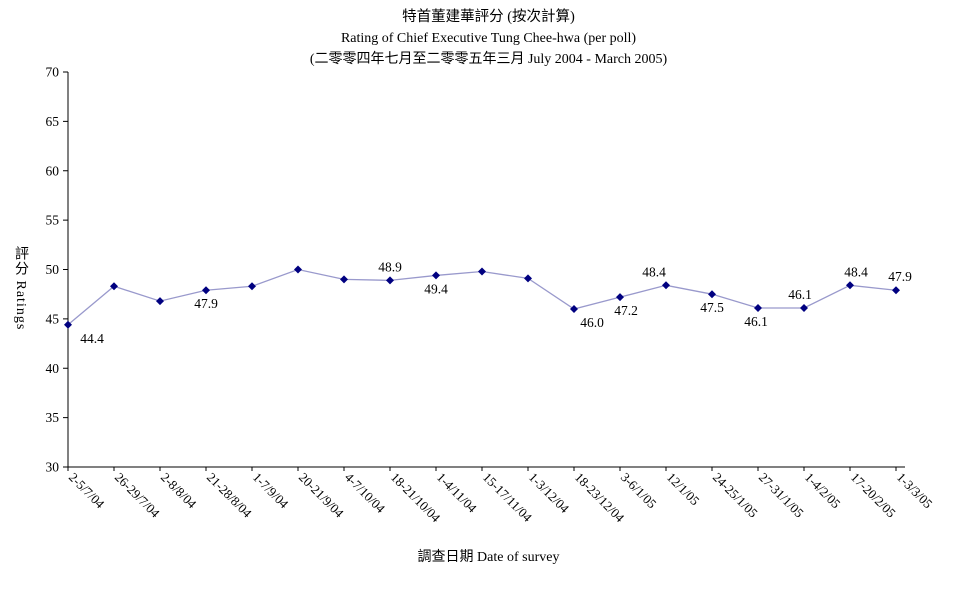 This screenshot has width=977, height=600. I want to click on data-point-label: 47.5, so click(712, 307).